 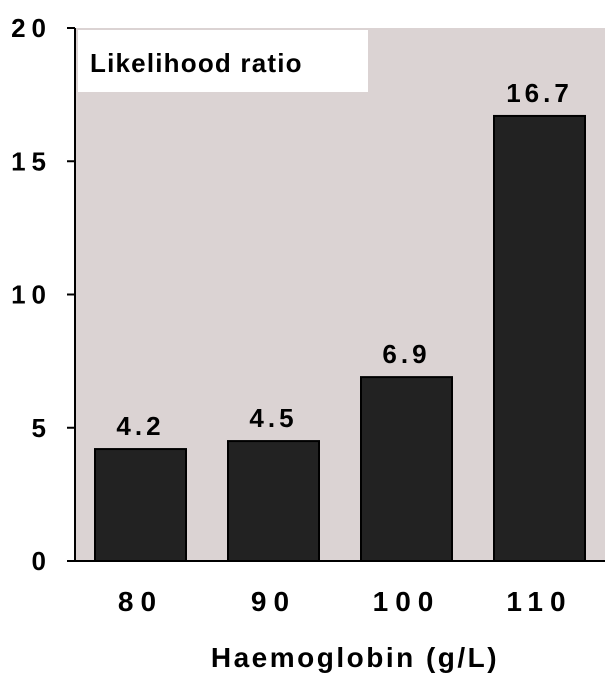 I want to click on y-tick-label: 5, so click(x=42, y=428).